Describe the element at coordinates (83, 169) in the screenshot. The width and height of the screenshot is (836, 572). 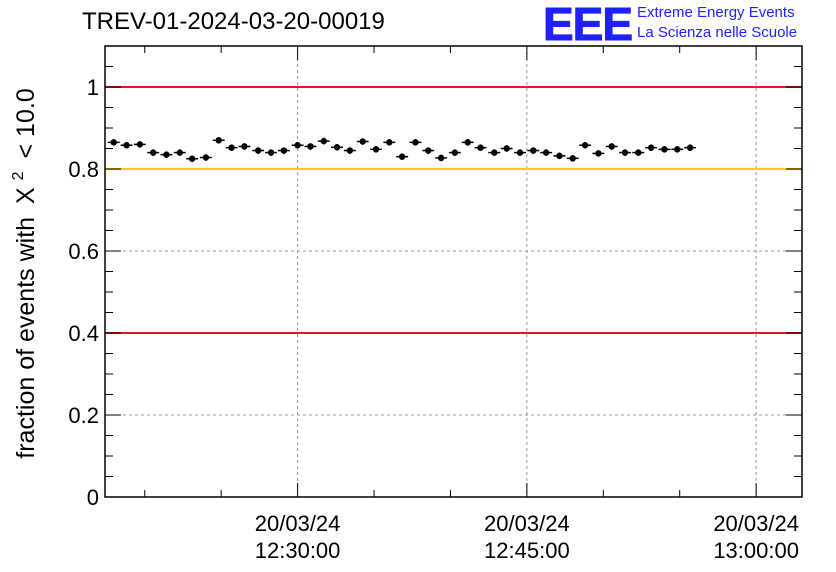
I see `y-tick-label: 0.8` at that location.